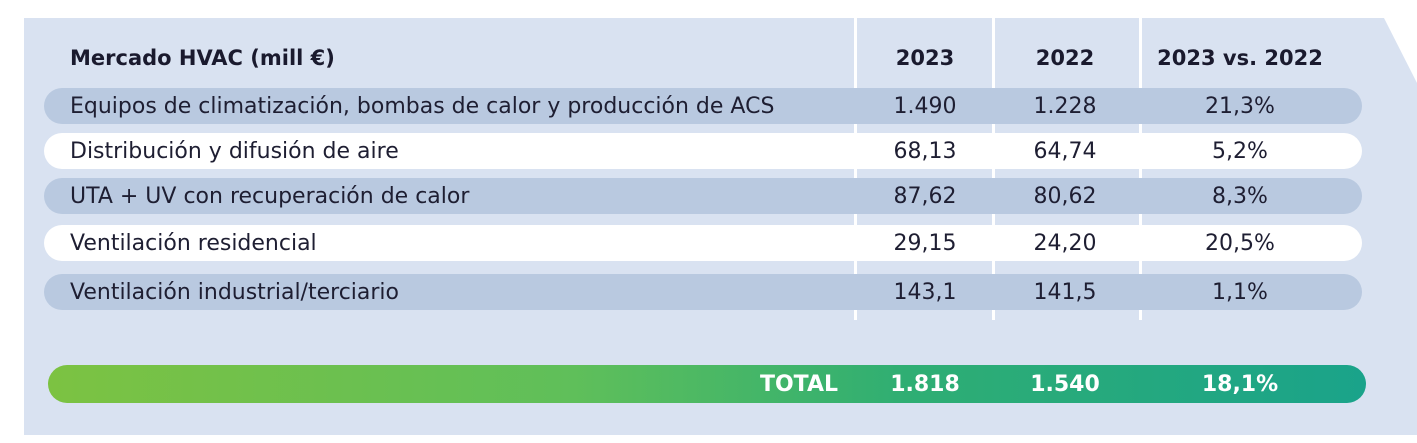 Image resolution: width=1417 pixels, height=443 pixels. I want to click on row-name: Ventilación residencial, so click(193, 243).